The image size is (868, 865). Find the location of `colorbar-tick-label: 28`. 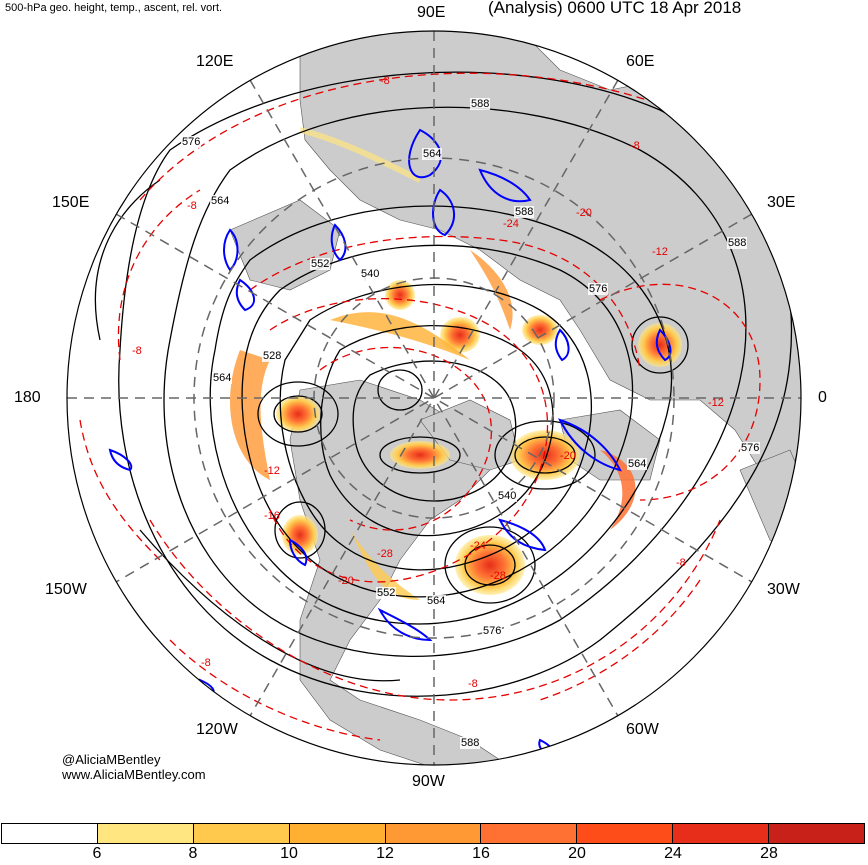

colorbar-tick-label: 28 is located at coordinates (769, 853).